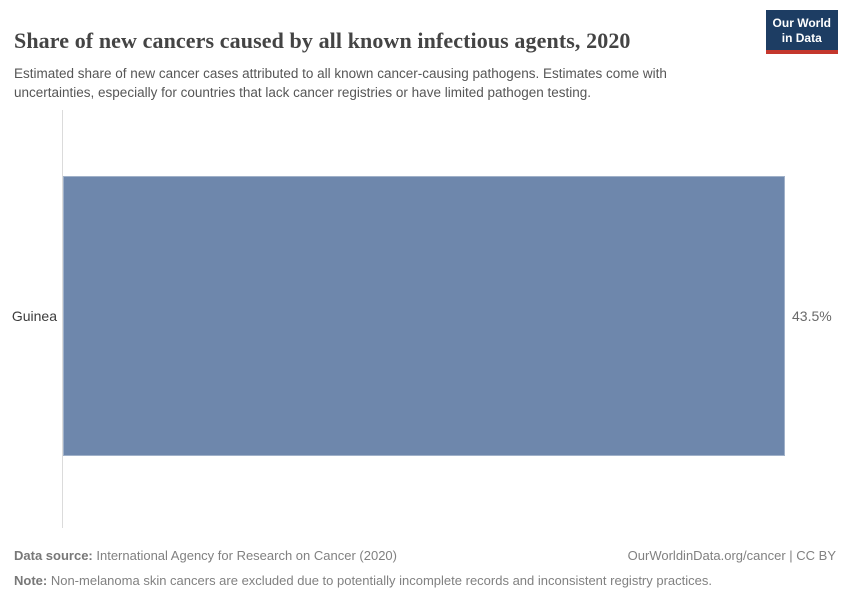 The image size is (850, 600). I want to click on owid-url-link: OurWorldinData.org/cancer | CC BY, so click(731, 555).